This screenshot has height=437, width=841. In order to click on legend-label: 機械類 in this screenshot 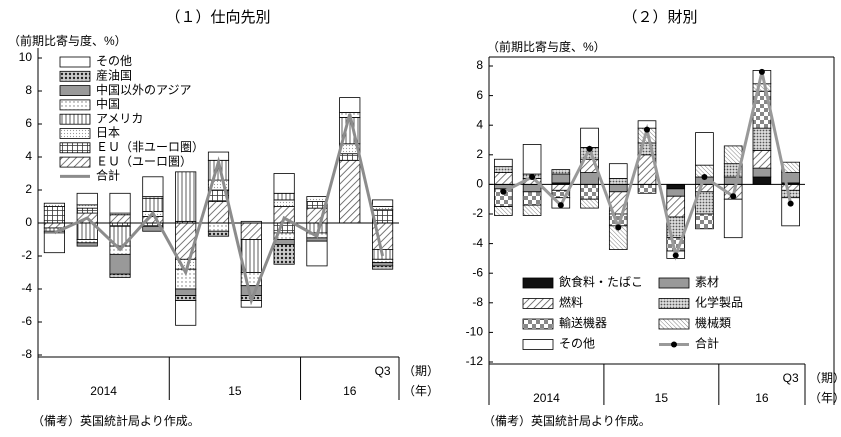, I will do `click(713, 322)`.